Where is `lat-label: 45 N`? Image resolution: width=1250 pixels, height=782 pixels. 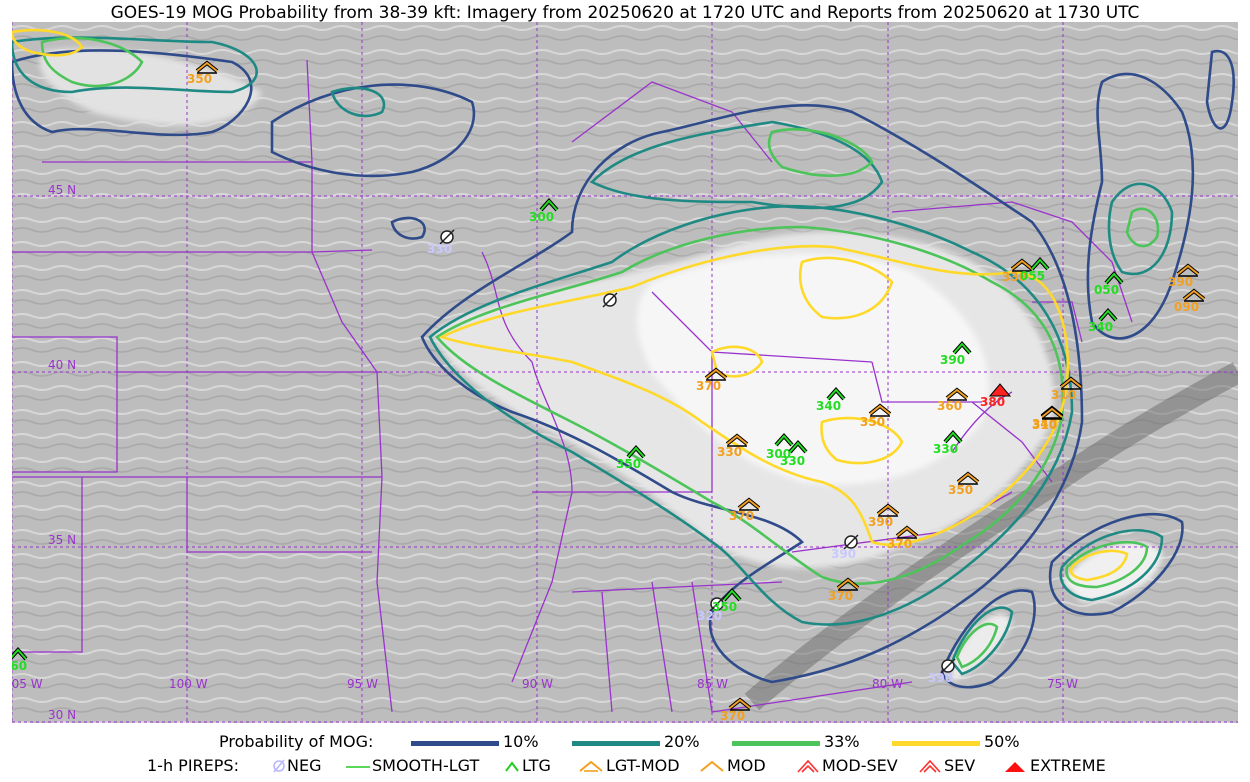
lat-label: 45 N is located at coordinates (62, 190).